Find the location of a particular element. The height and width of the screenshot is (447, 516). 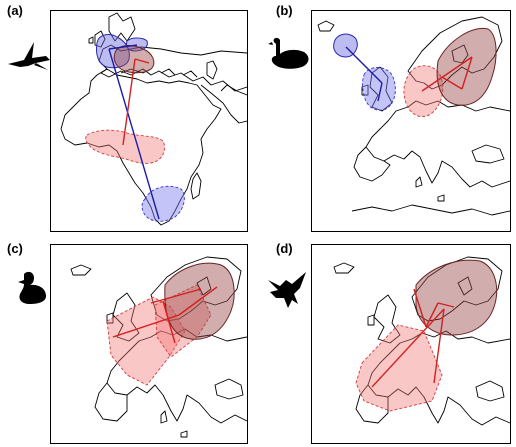

panel-a-label: (a) is located at coordinates (15, 10).